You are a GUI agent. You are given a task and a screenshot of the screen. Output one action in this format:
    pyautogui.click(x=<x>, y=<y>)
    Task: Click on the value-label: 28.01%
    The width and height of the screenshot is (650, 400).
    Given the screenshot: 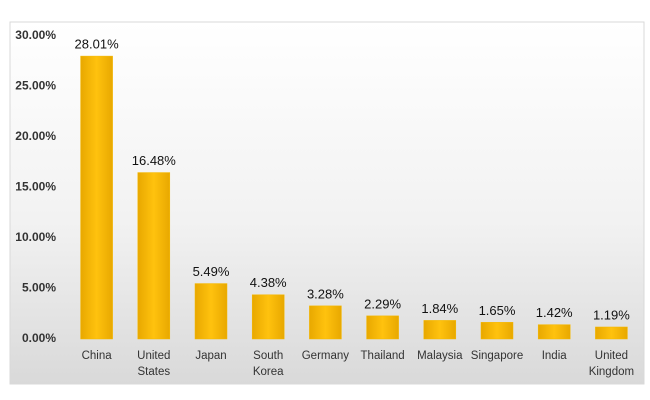 What is the action you would take?
    pyautogui.click(x=97, y=44)
    